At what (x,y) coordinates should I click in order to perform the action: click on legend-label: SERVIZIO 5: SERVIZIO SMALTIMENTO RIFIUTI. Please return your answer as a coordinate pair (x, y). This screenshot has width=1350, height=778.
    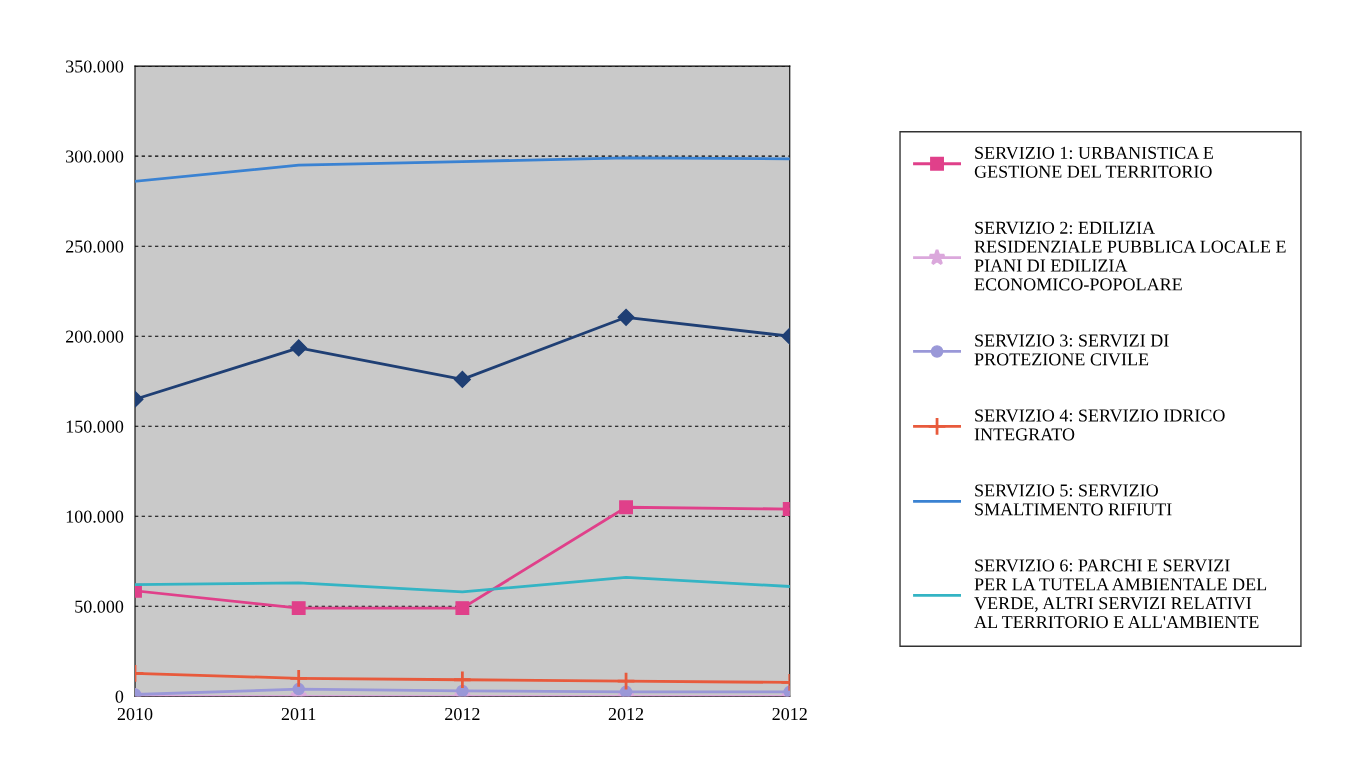
    Looking at the image, I should click on (1073, 500).